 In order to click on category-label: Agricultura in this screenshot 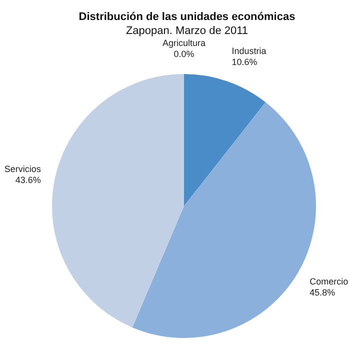, I will do `click(184, 43)`.